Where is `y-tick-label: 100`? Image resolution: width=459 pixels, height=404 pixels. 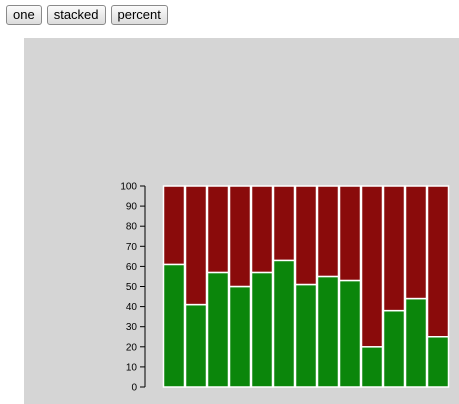
y-tick-label: 100 is located at coordinates (128, 187).